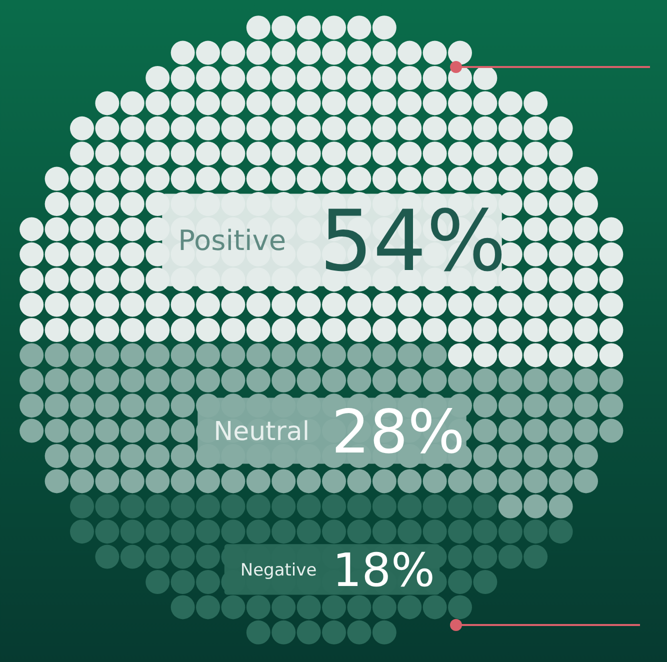  What do you see at coordinates (232, 240) in the screenshot?
I see `category-label: Positive` at bounding box center [232, 240].